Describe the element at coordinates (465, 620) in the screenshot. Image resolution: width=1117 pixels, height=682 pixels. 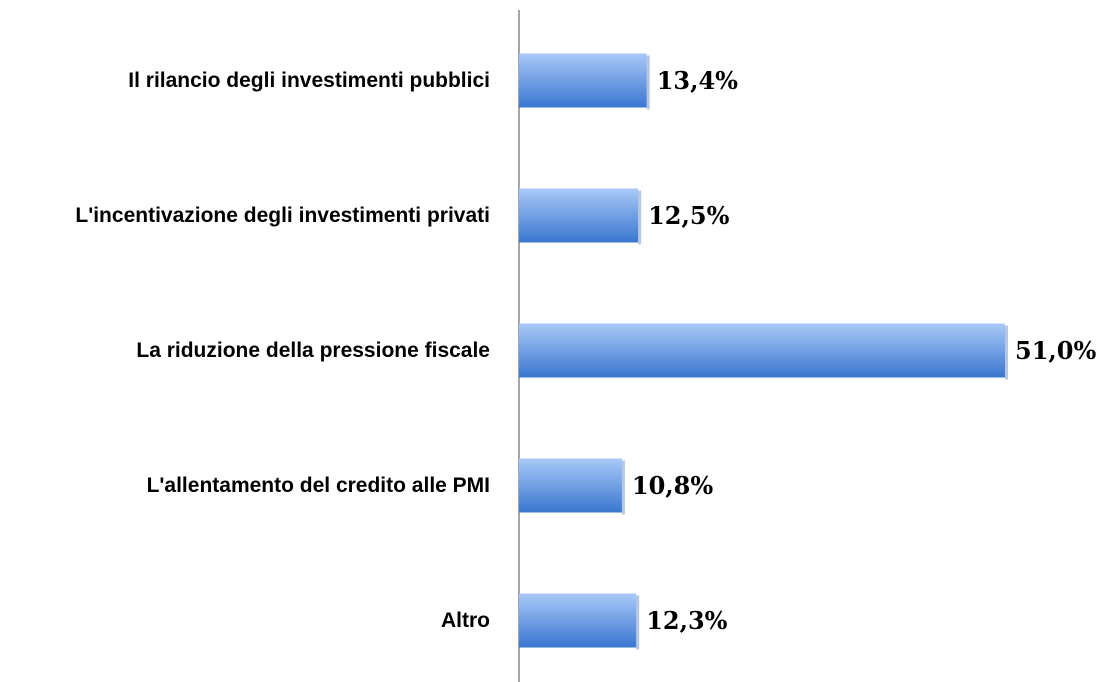
I see `category-text: Altro` at that location.